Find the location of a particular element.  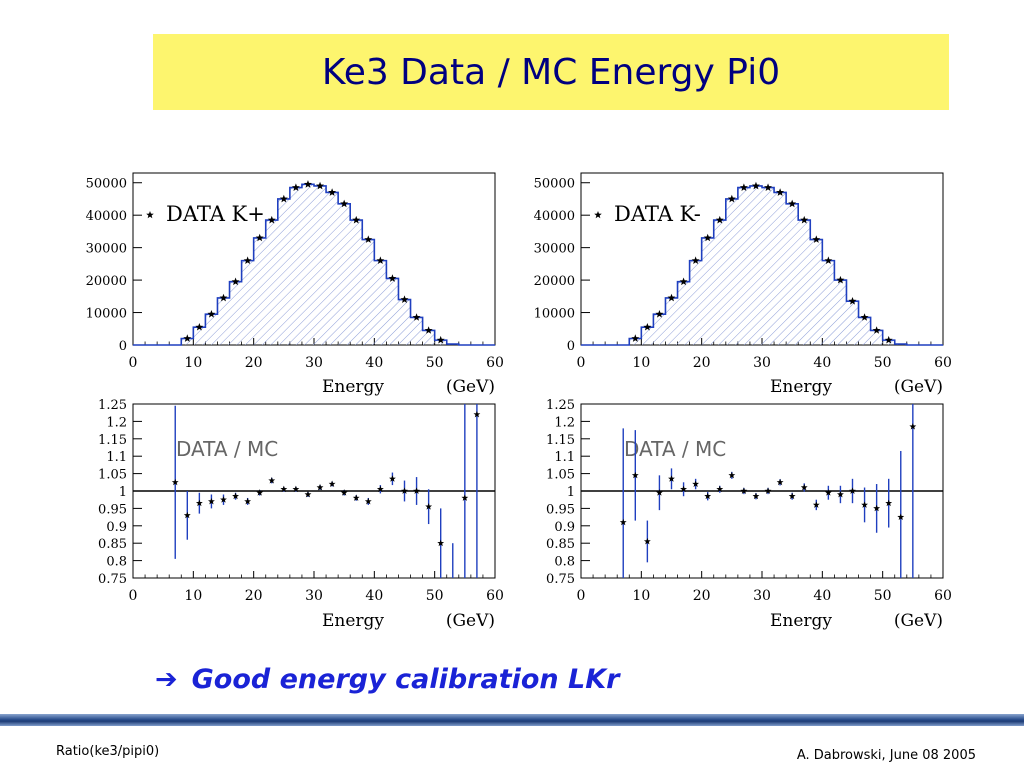

y-tick-label: 10000 is located at coordinates (106, 314).